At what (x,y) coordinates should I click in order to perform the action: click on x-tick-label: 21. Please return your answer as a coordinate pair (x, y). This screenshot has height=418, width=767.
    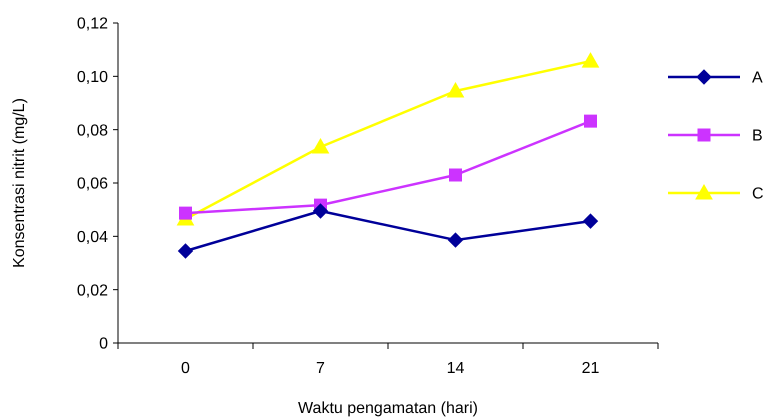
    Looking at the image, I should click on (591, 368).